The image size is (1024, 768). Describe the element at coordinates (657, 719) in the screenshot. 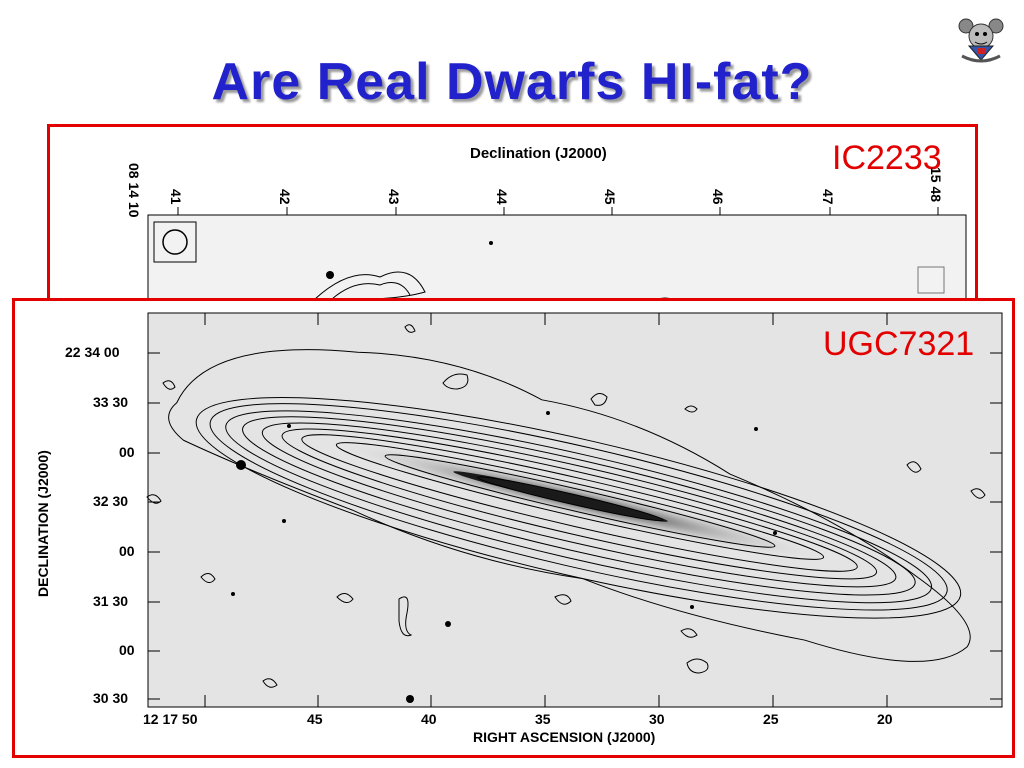

I see `x-tick-label: 30` at that location.